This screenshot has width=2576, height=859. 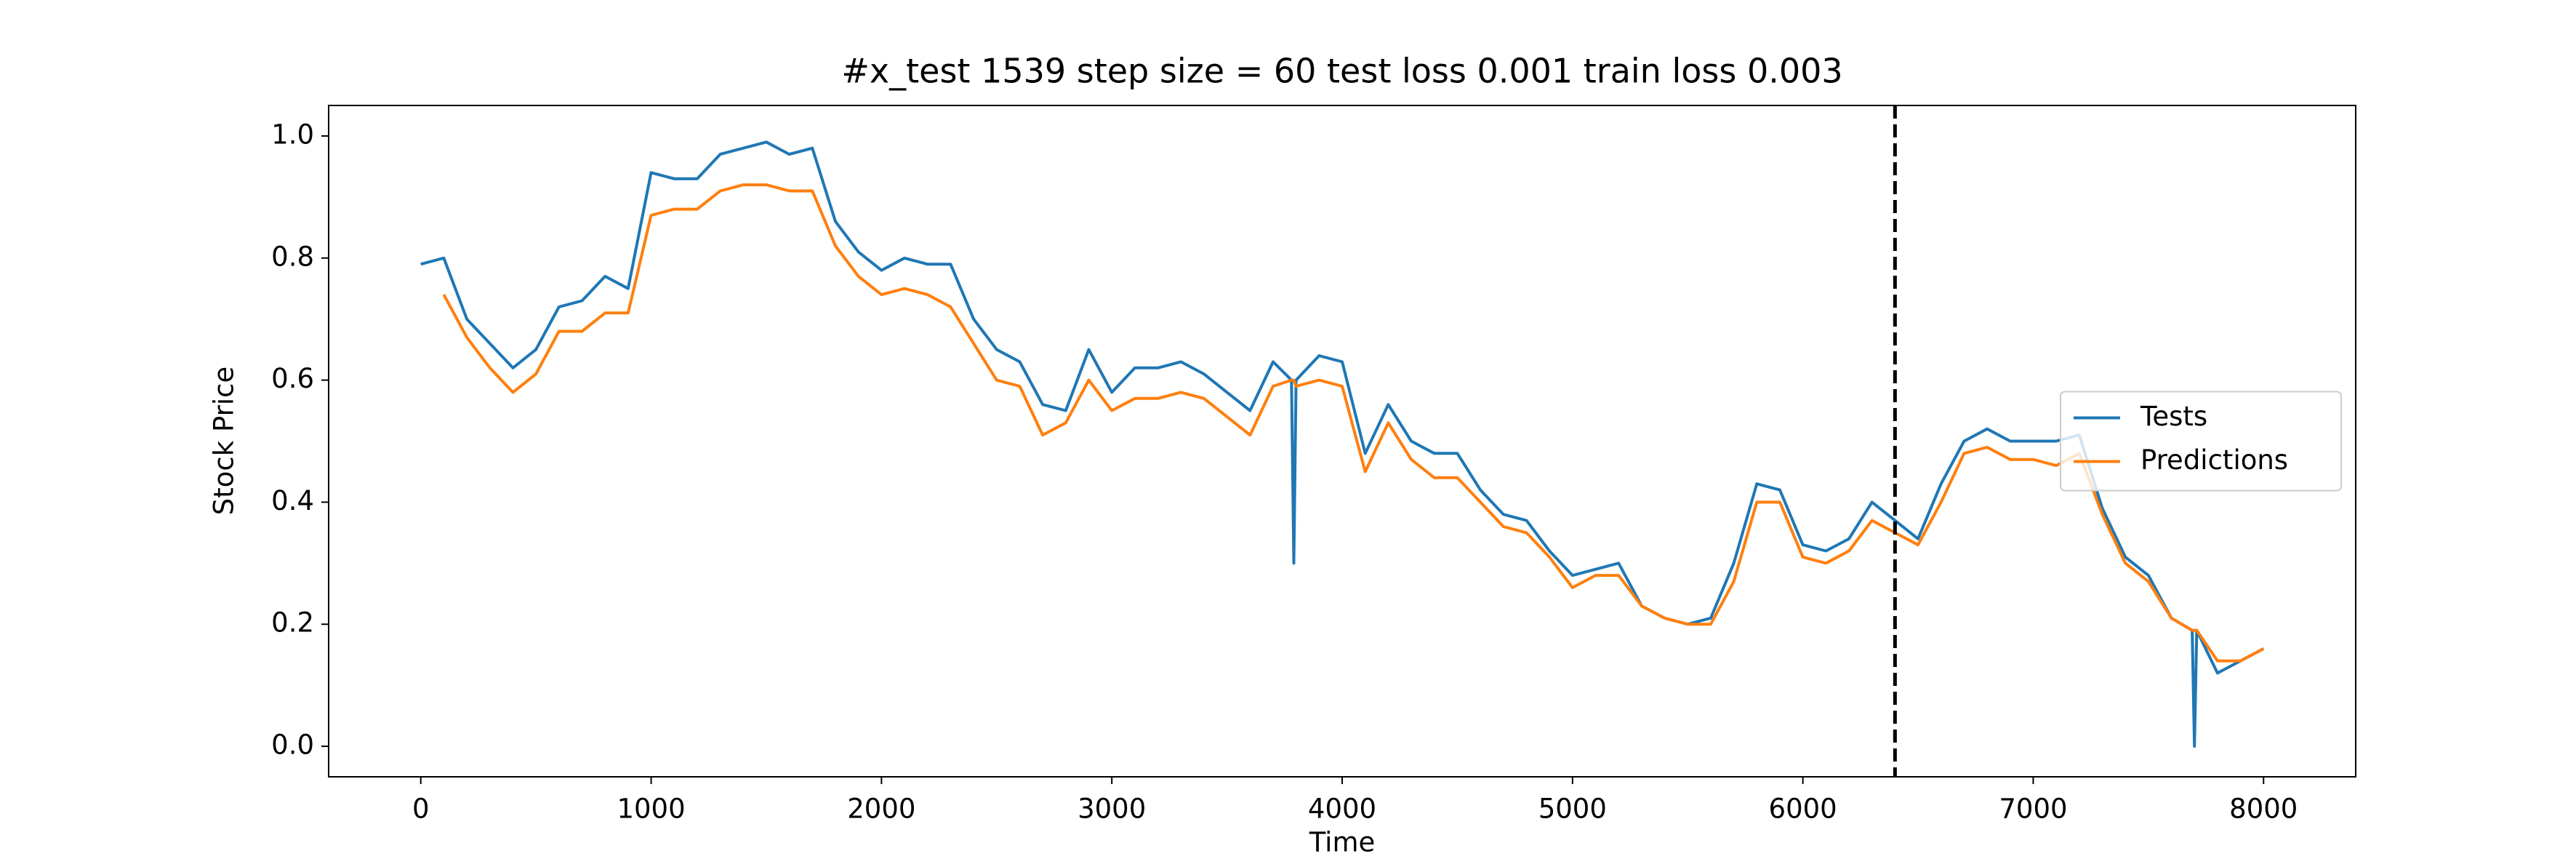 What do you see at coordinates (421, 809) in the screenshot?
I see `x-tick-label: 0` at bounding box center [421, 809].